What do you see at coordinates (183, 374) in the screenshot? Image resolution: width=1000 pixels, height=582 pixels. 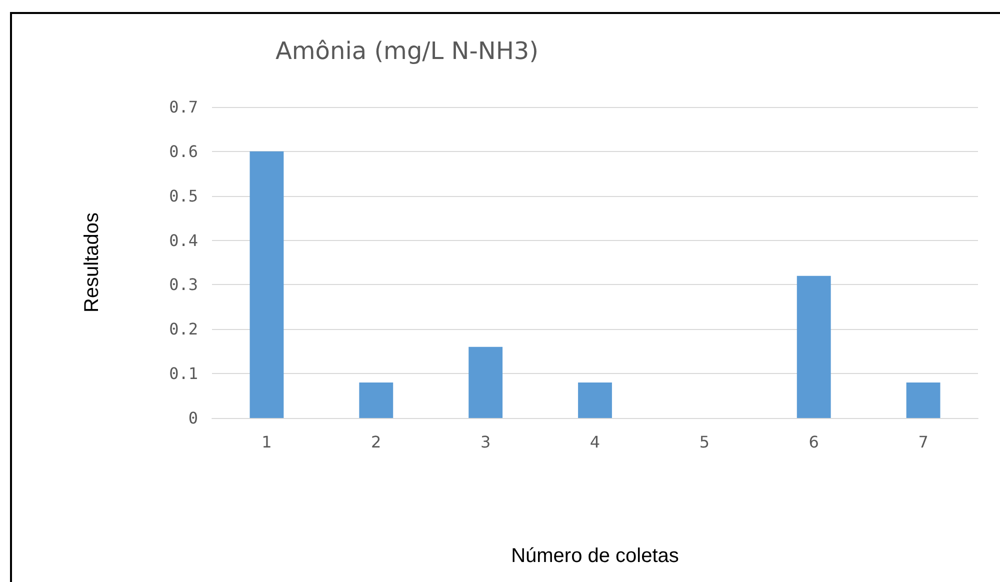 I see `y-tick-label: 0.1` at bounding box center [183, 374].